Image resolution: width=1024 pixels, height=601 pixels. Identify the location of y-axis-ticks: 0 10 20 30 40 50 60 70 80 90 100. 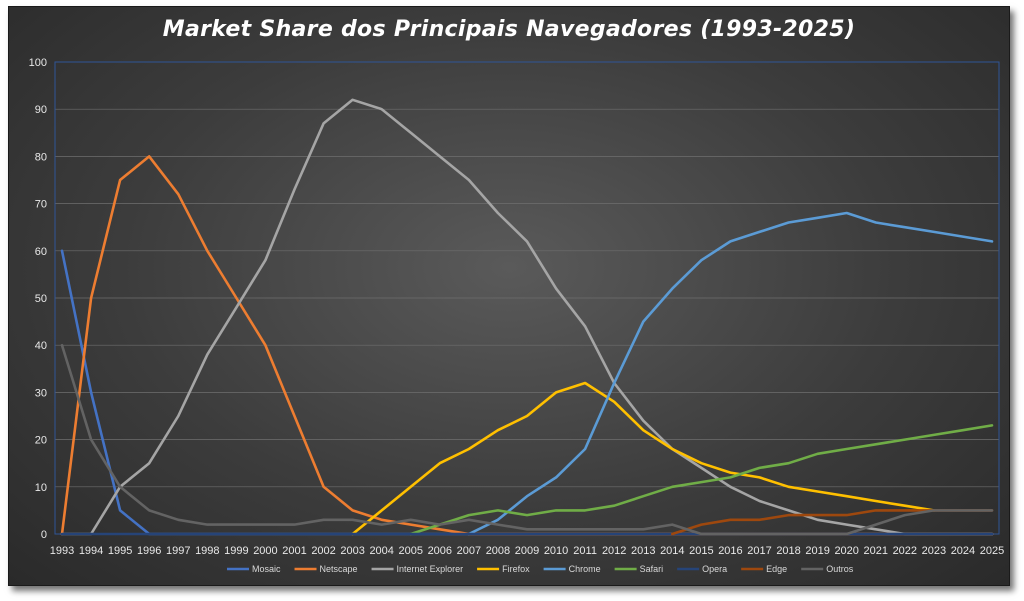
(38, 299).